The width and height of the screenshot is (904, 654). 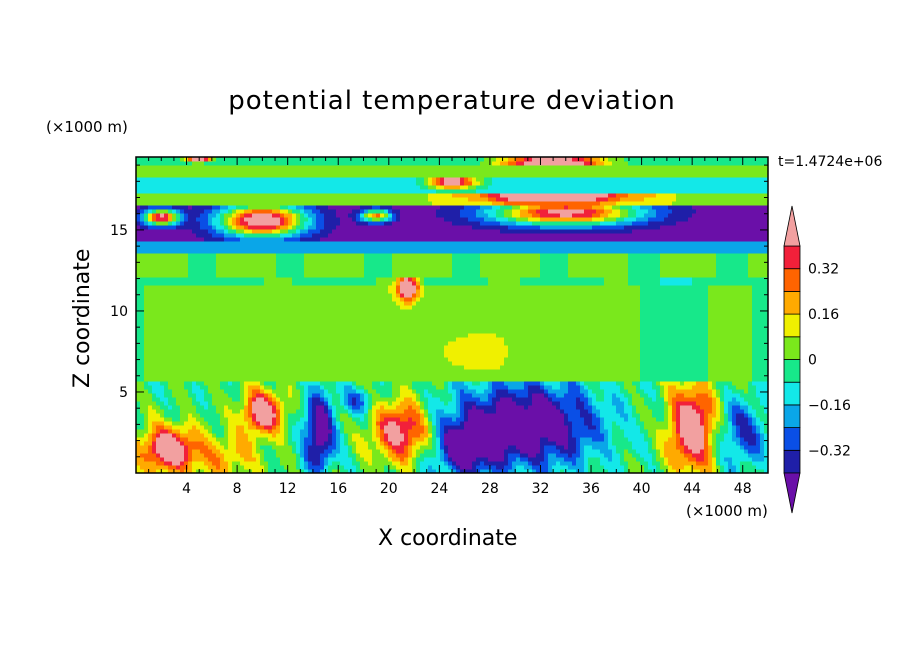 What do you see at coordinates (830, 162) in the screenshot?
I see `time-label: t=1.4724e+06` at bounding box center [830, 162].